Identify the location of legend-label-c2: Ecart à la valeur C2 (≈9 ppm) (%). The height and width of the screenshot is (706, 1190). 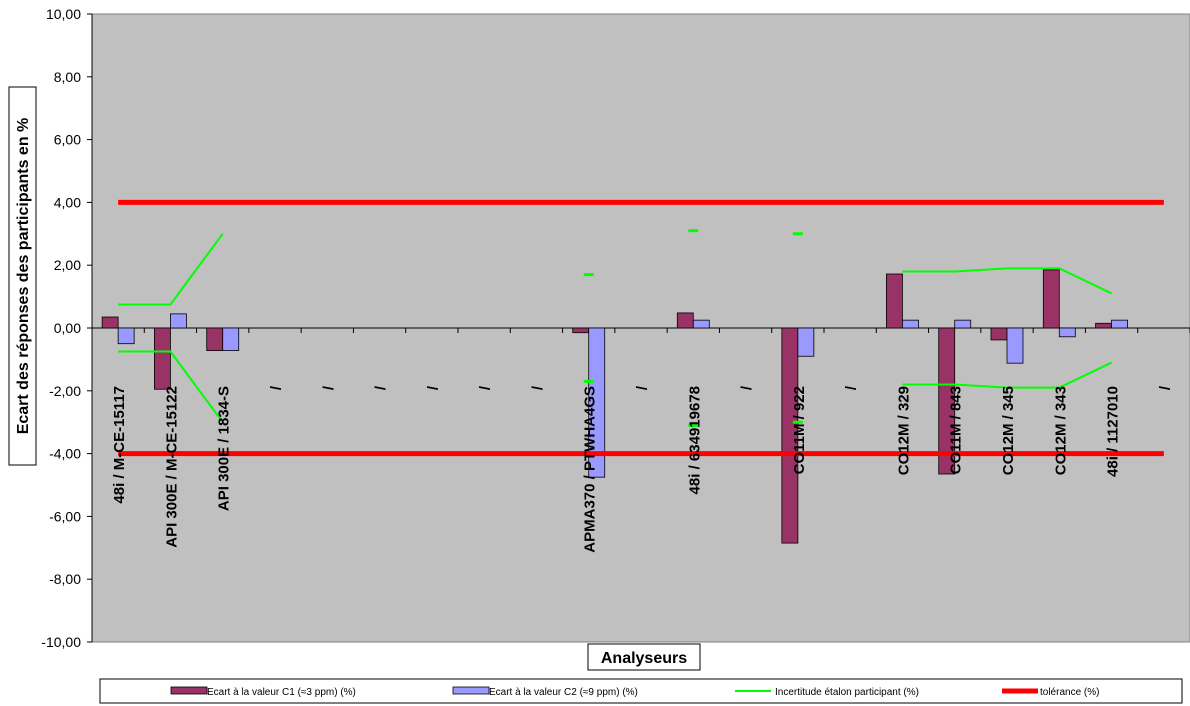
(563, 692).